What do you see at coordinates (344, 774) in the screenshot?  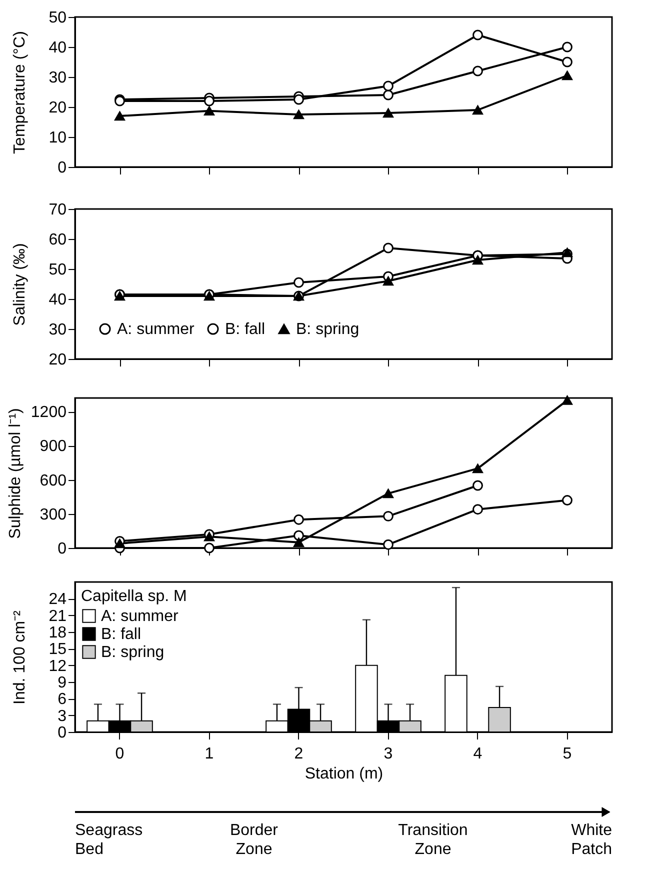 I see `x-axis-title: Station (m)` at bounding box center [344, 774].